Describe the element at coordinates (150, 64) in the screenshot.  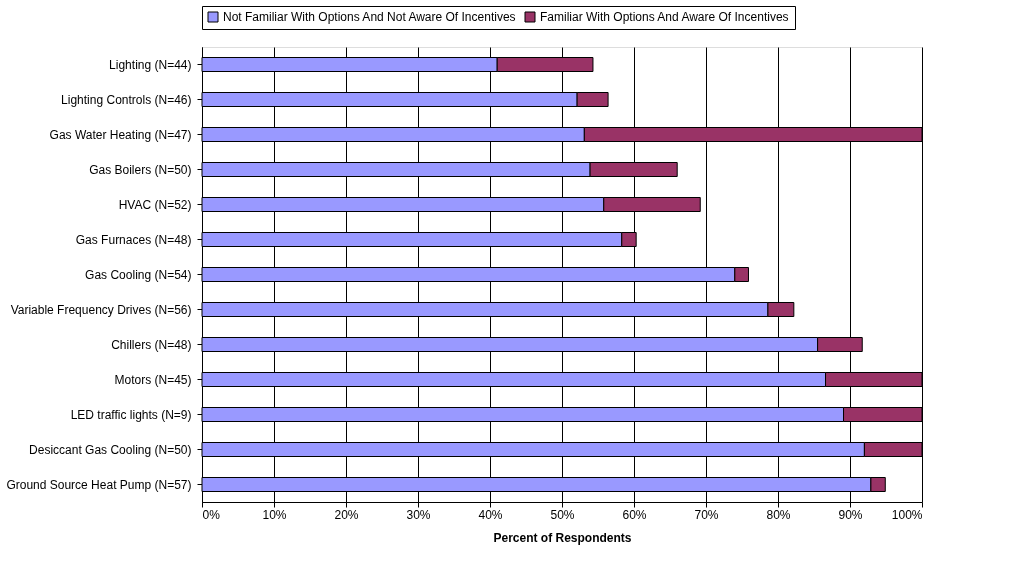
I see `y-tick-label: Lighting (N=44)` at that location.